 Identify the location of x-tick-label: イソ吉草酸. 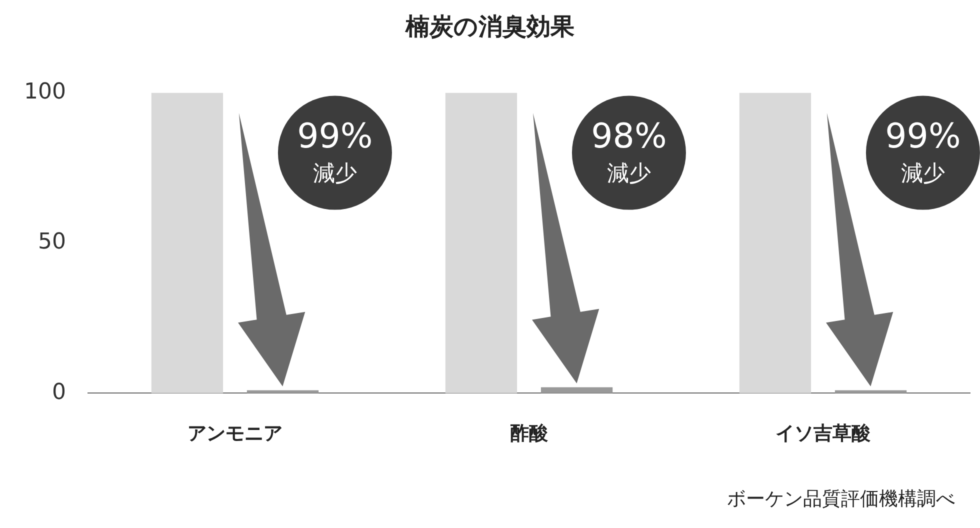
(824, 433).